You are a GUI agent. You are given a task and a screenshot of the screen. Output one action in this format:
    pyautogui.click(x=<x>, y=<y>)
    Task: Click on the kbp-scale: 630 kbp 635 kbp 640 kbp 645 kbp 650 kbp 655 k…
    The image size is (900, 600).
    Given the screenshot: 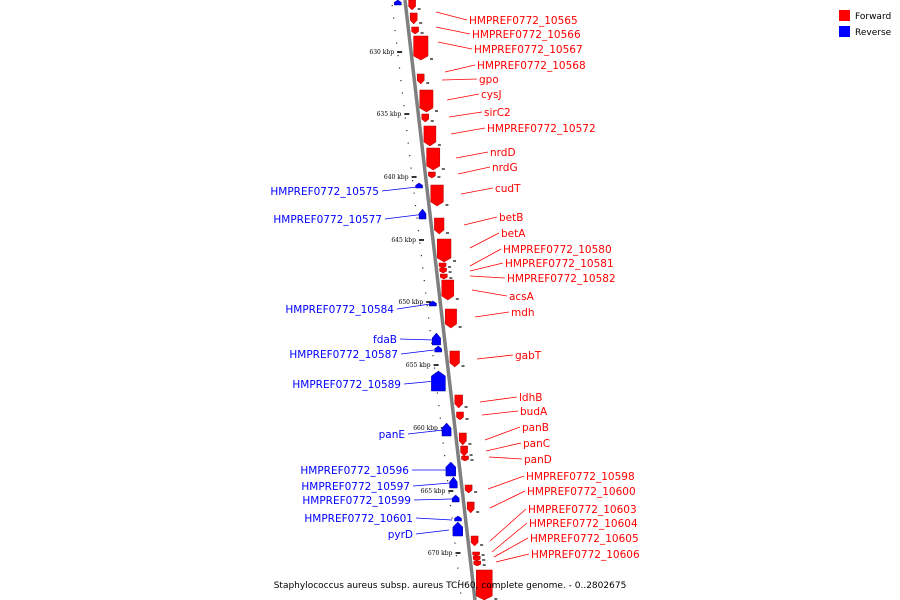 What is the action you would take?
    pyautogui.click(x=415, y=303)
    